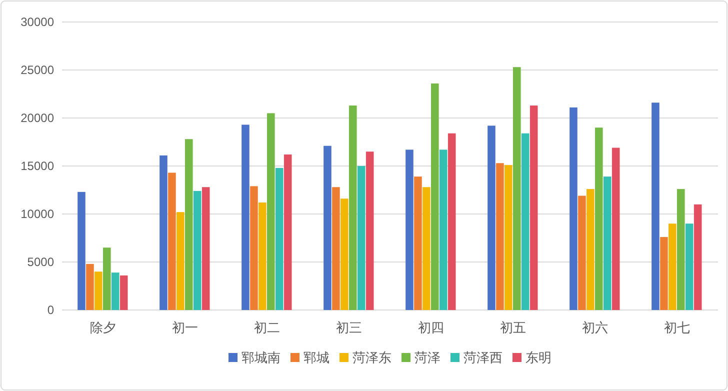 The width and height of the screenshot is (728, 391). Describe the element at coordinates (349, 327) in the screenshot. I see `x-tick-label: 初三` at that location.